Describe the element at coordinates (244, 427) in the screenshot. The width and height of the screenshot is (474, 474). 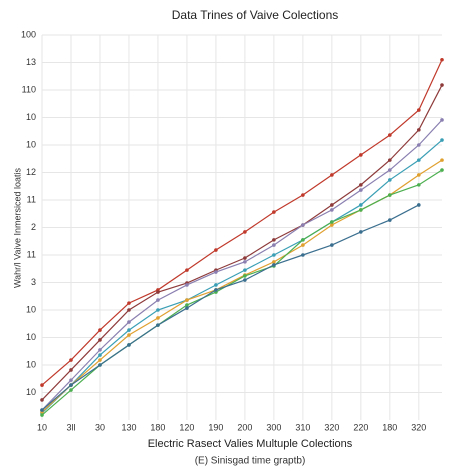
I see `x-tick-label: 200` at that location.